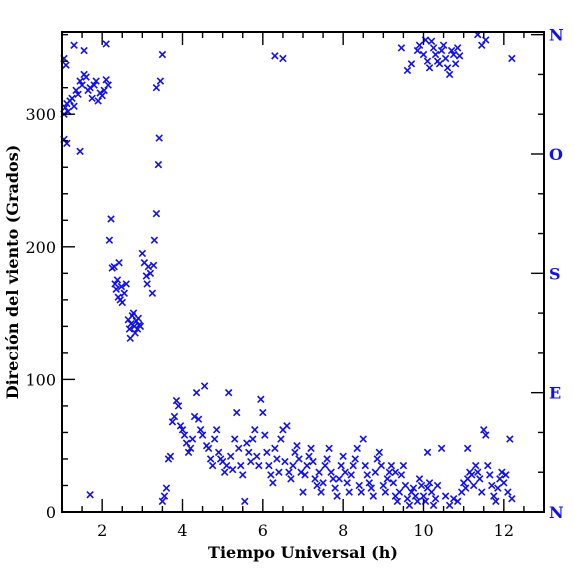 Image resolution: width=574 pixels, height=574 pixels. I want to click on direction-label: N, so click(556, 35).